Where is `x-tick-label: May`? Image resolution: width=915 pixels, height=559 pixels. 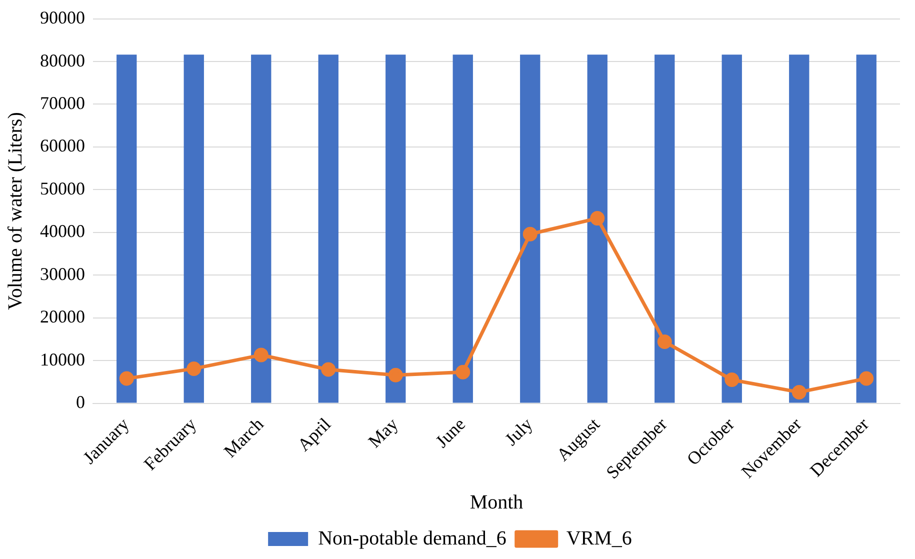
x-tick-label: May is located at coordinates (383, 433).